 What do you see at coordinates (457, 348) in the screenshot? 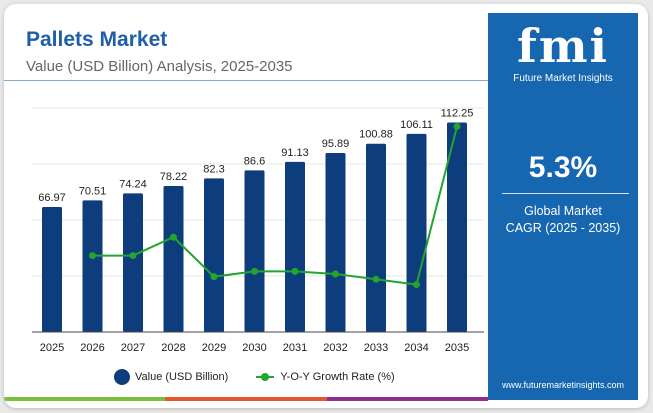
I see `x-tick-label: 2035` at bounding box center [457, 348].